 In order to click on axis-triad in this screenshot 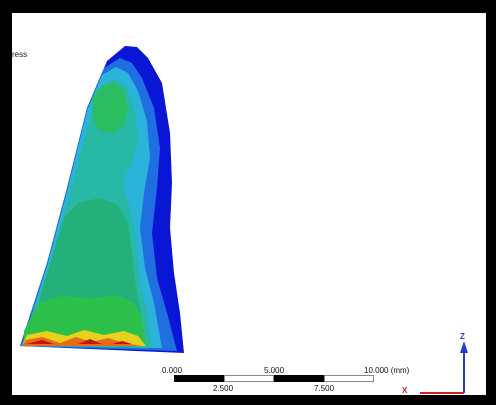, I will do `click(437, 359)`.